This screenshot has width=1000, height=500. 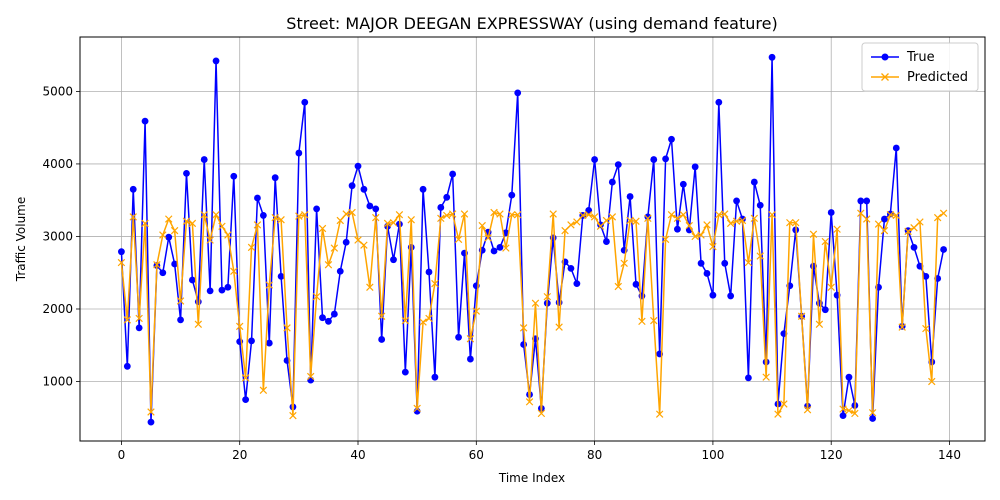 I want to click on y-tick-label: 2000, so click(x=57, y=309).